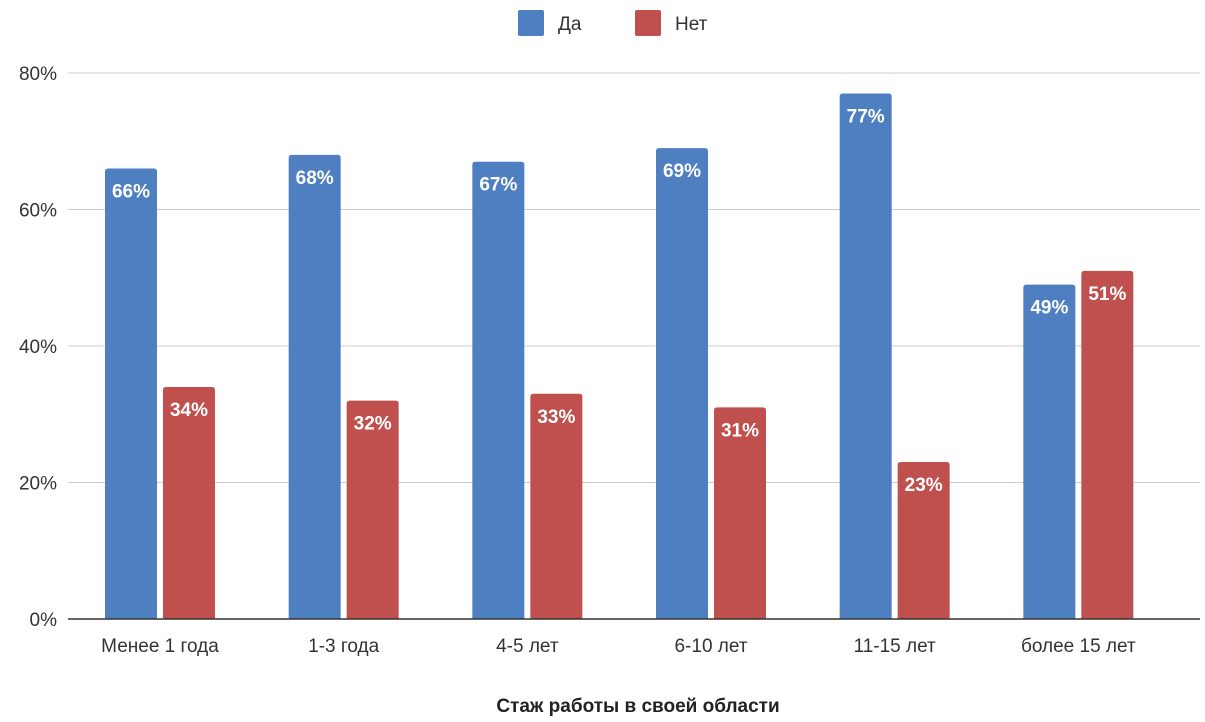  I want to click on y-tick-label: 40%, so click(38, 347).